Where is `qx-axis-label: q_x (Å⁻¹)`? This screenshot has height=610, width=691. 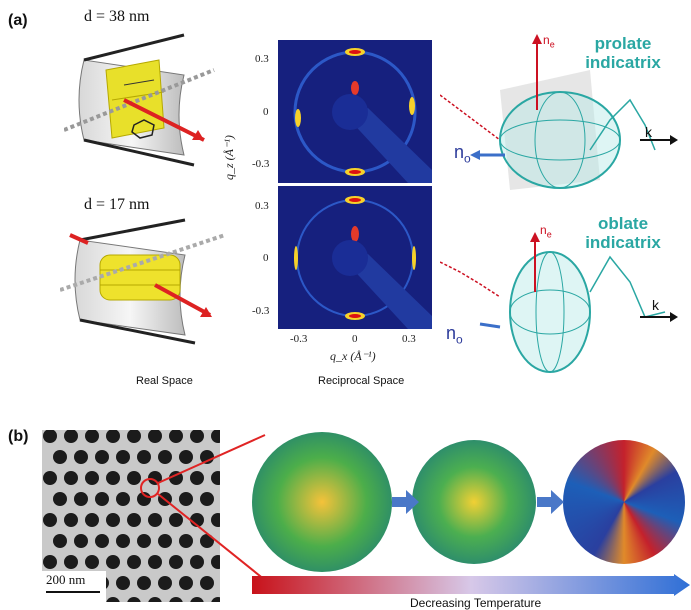
qx-axis-label: q_x (Å⁻¹) is located at coordinates (353, 356).